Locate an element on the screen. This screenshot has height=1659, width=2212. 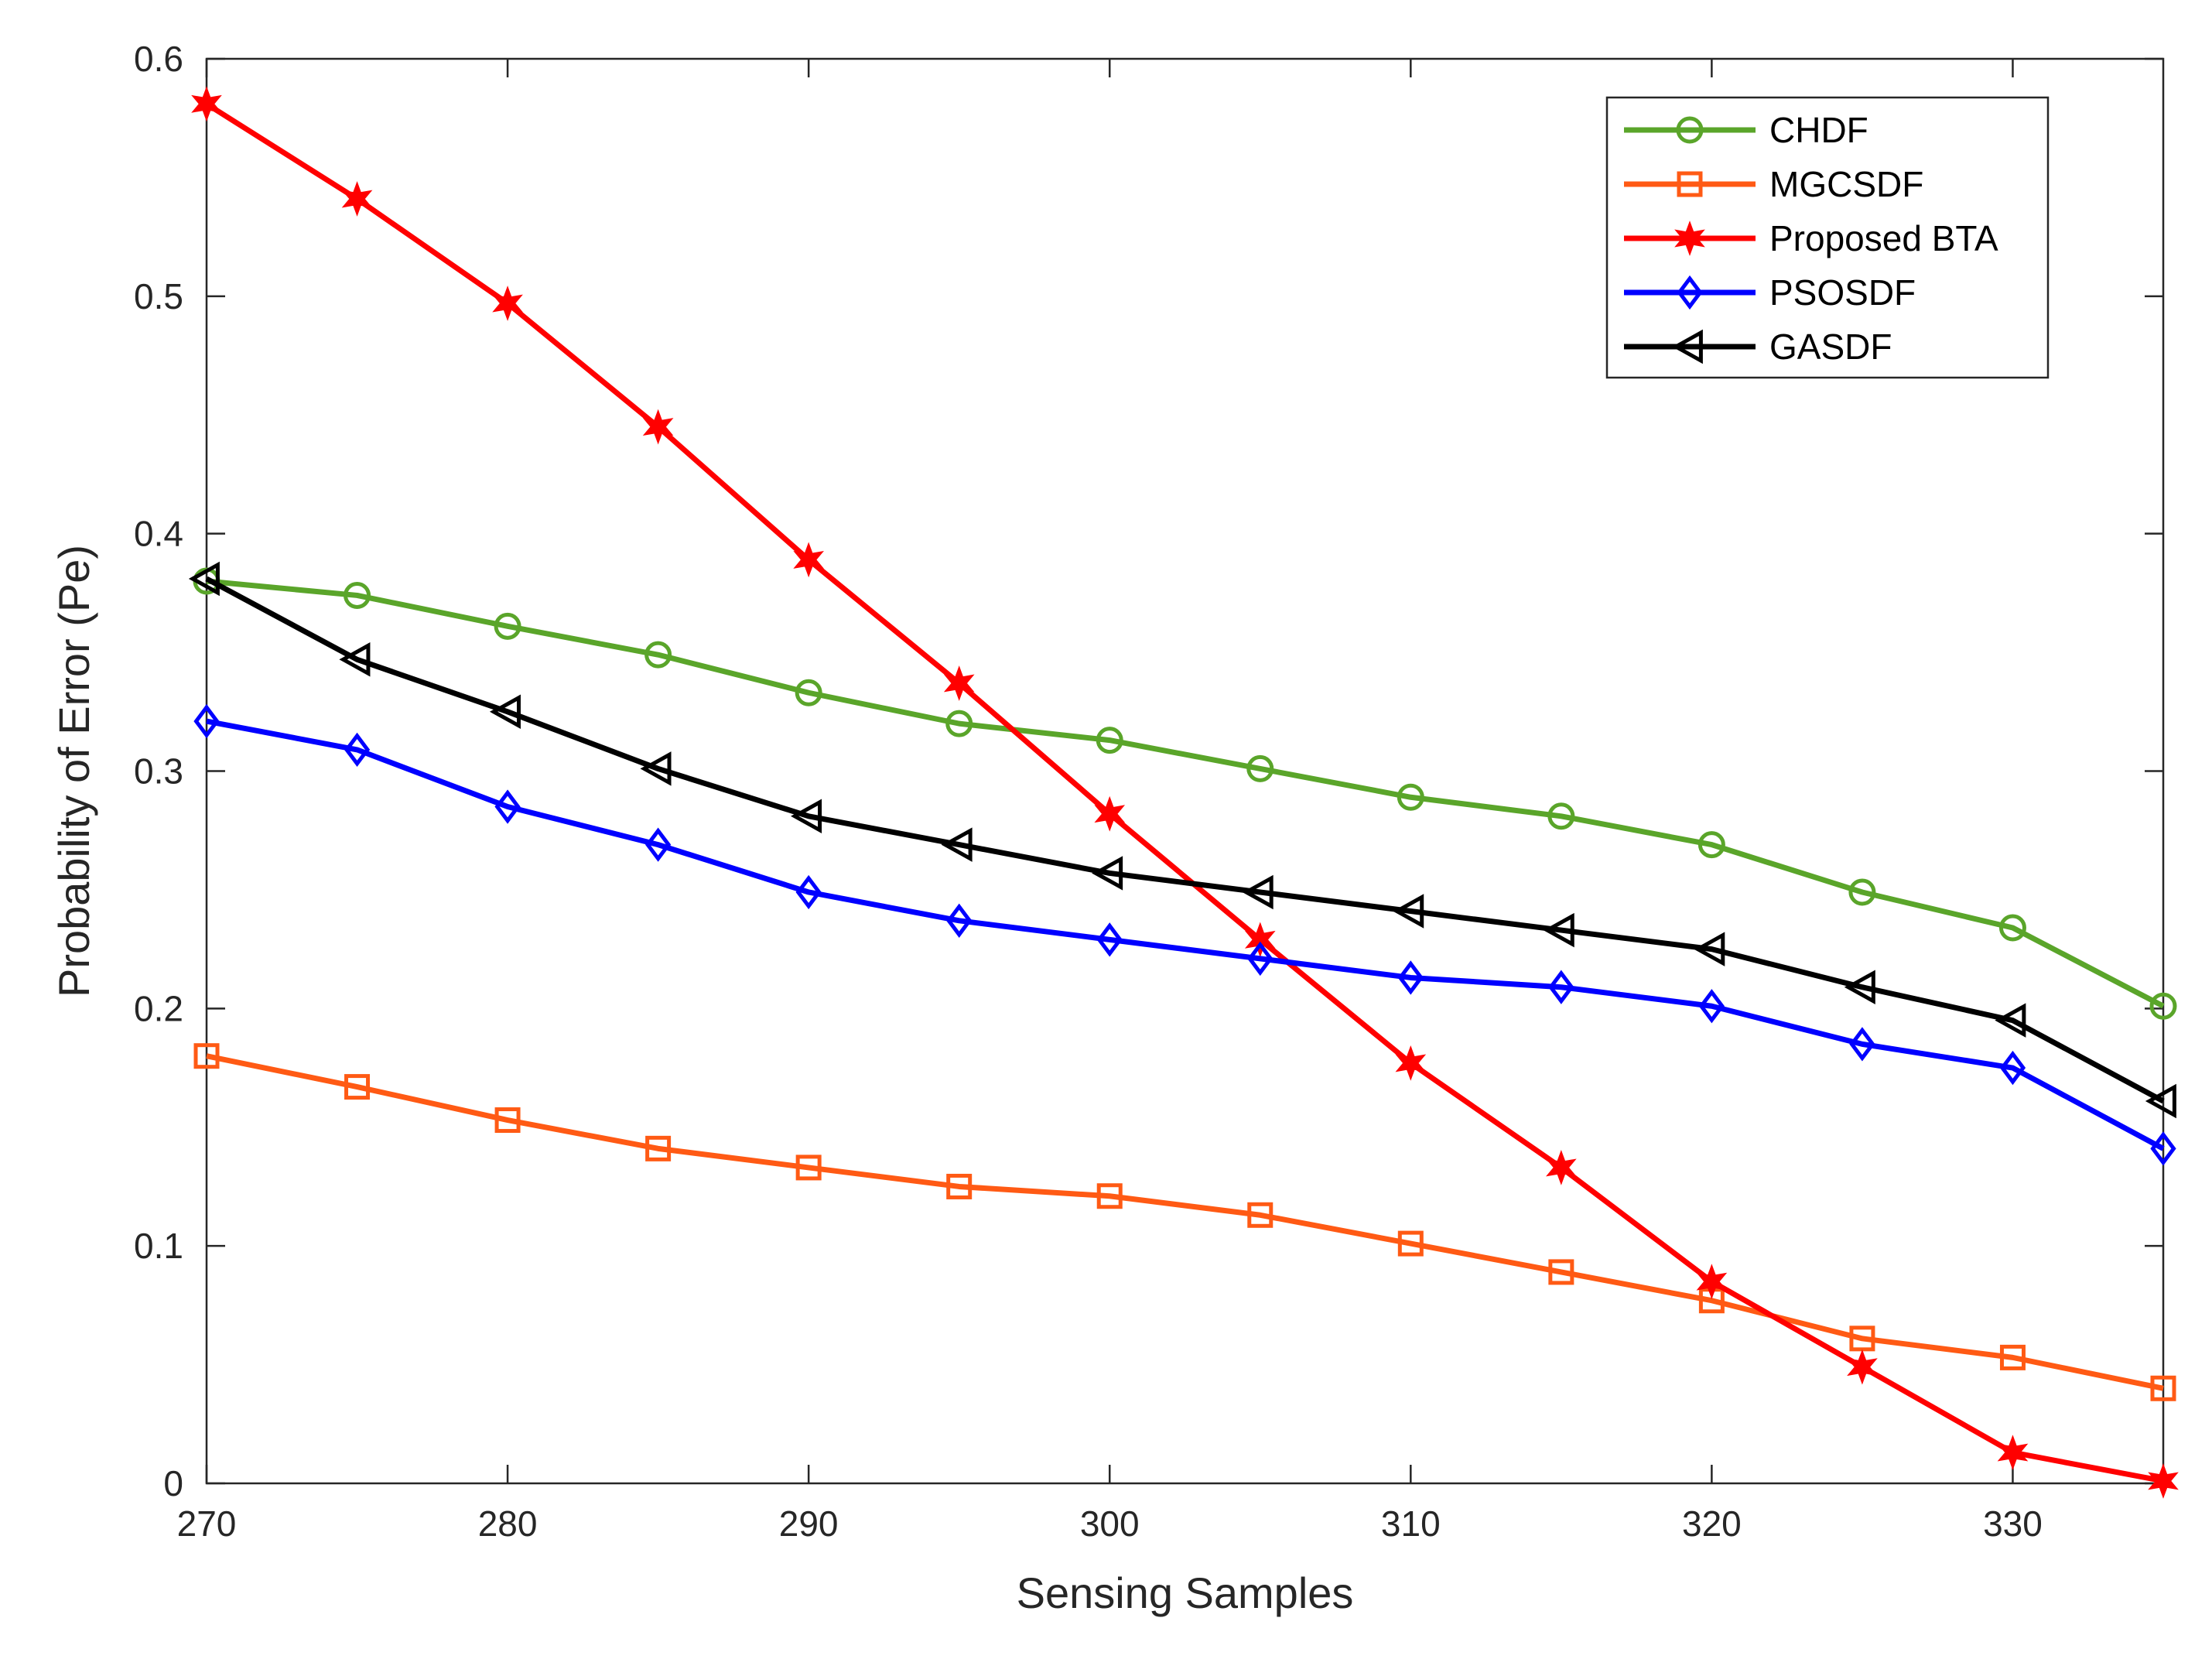
legend-item-mgcsdf: MGCSDF is located at coordinates (1773, 184).